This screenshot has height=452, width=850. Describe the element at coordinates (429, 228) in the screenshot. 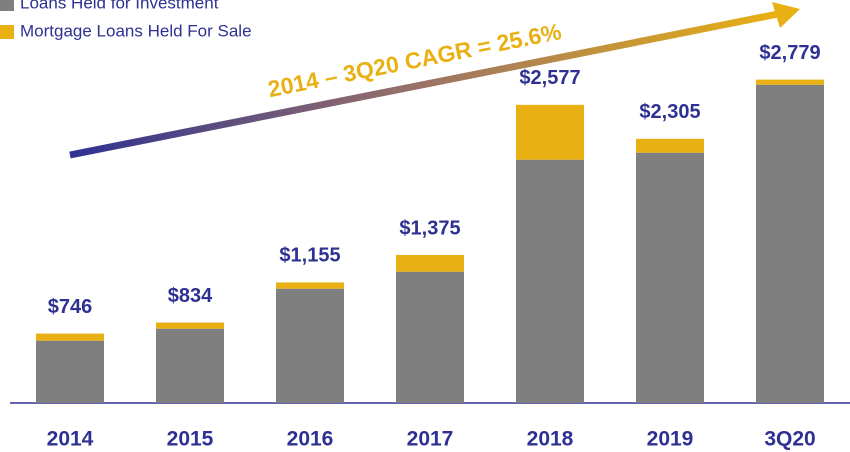

I see `total-label: $1,375` at that location.